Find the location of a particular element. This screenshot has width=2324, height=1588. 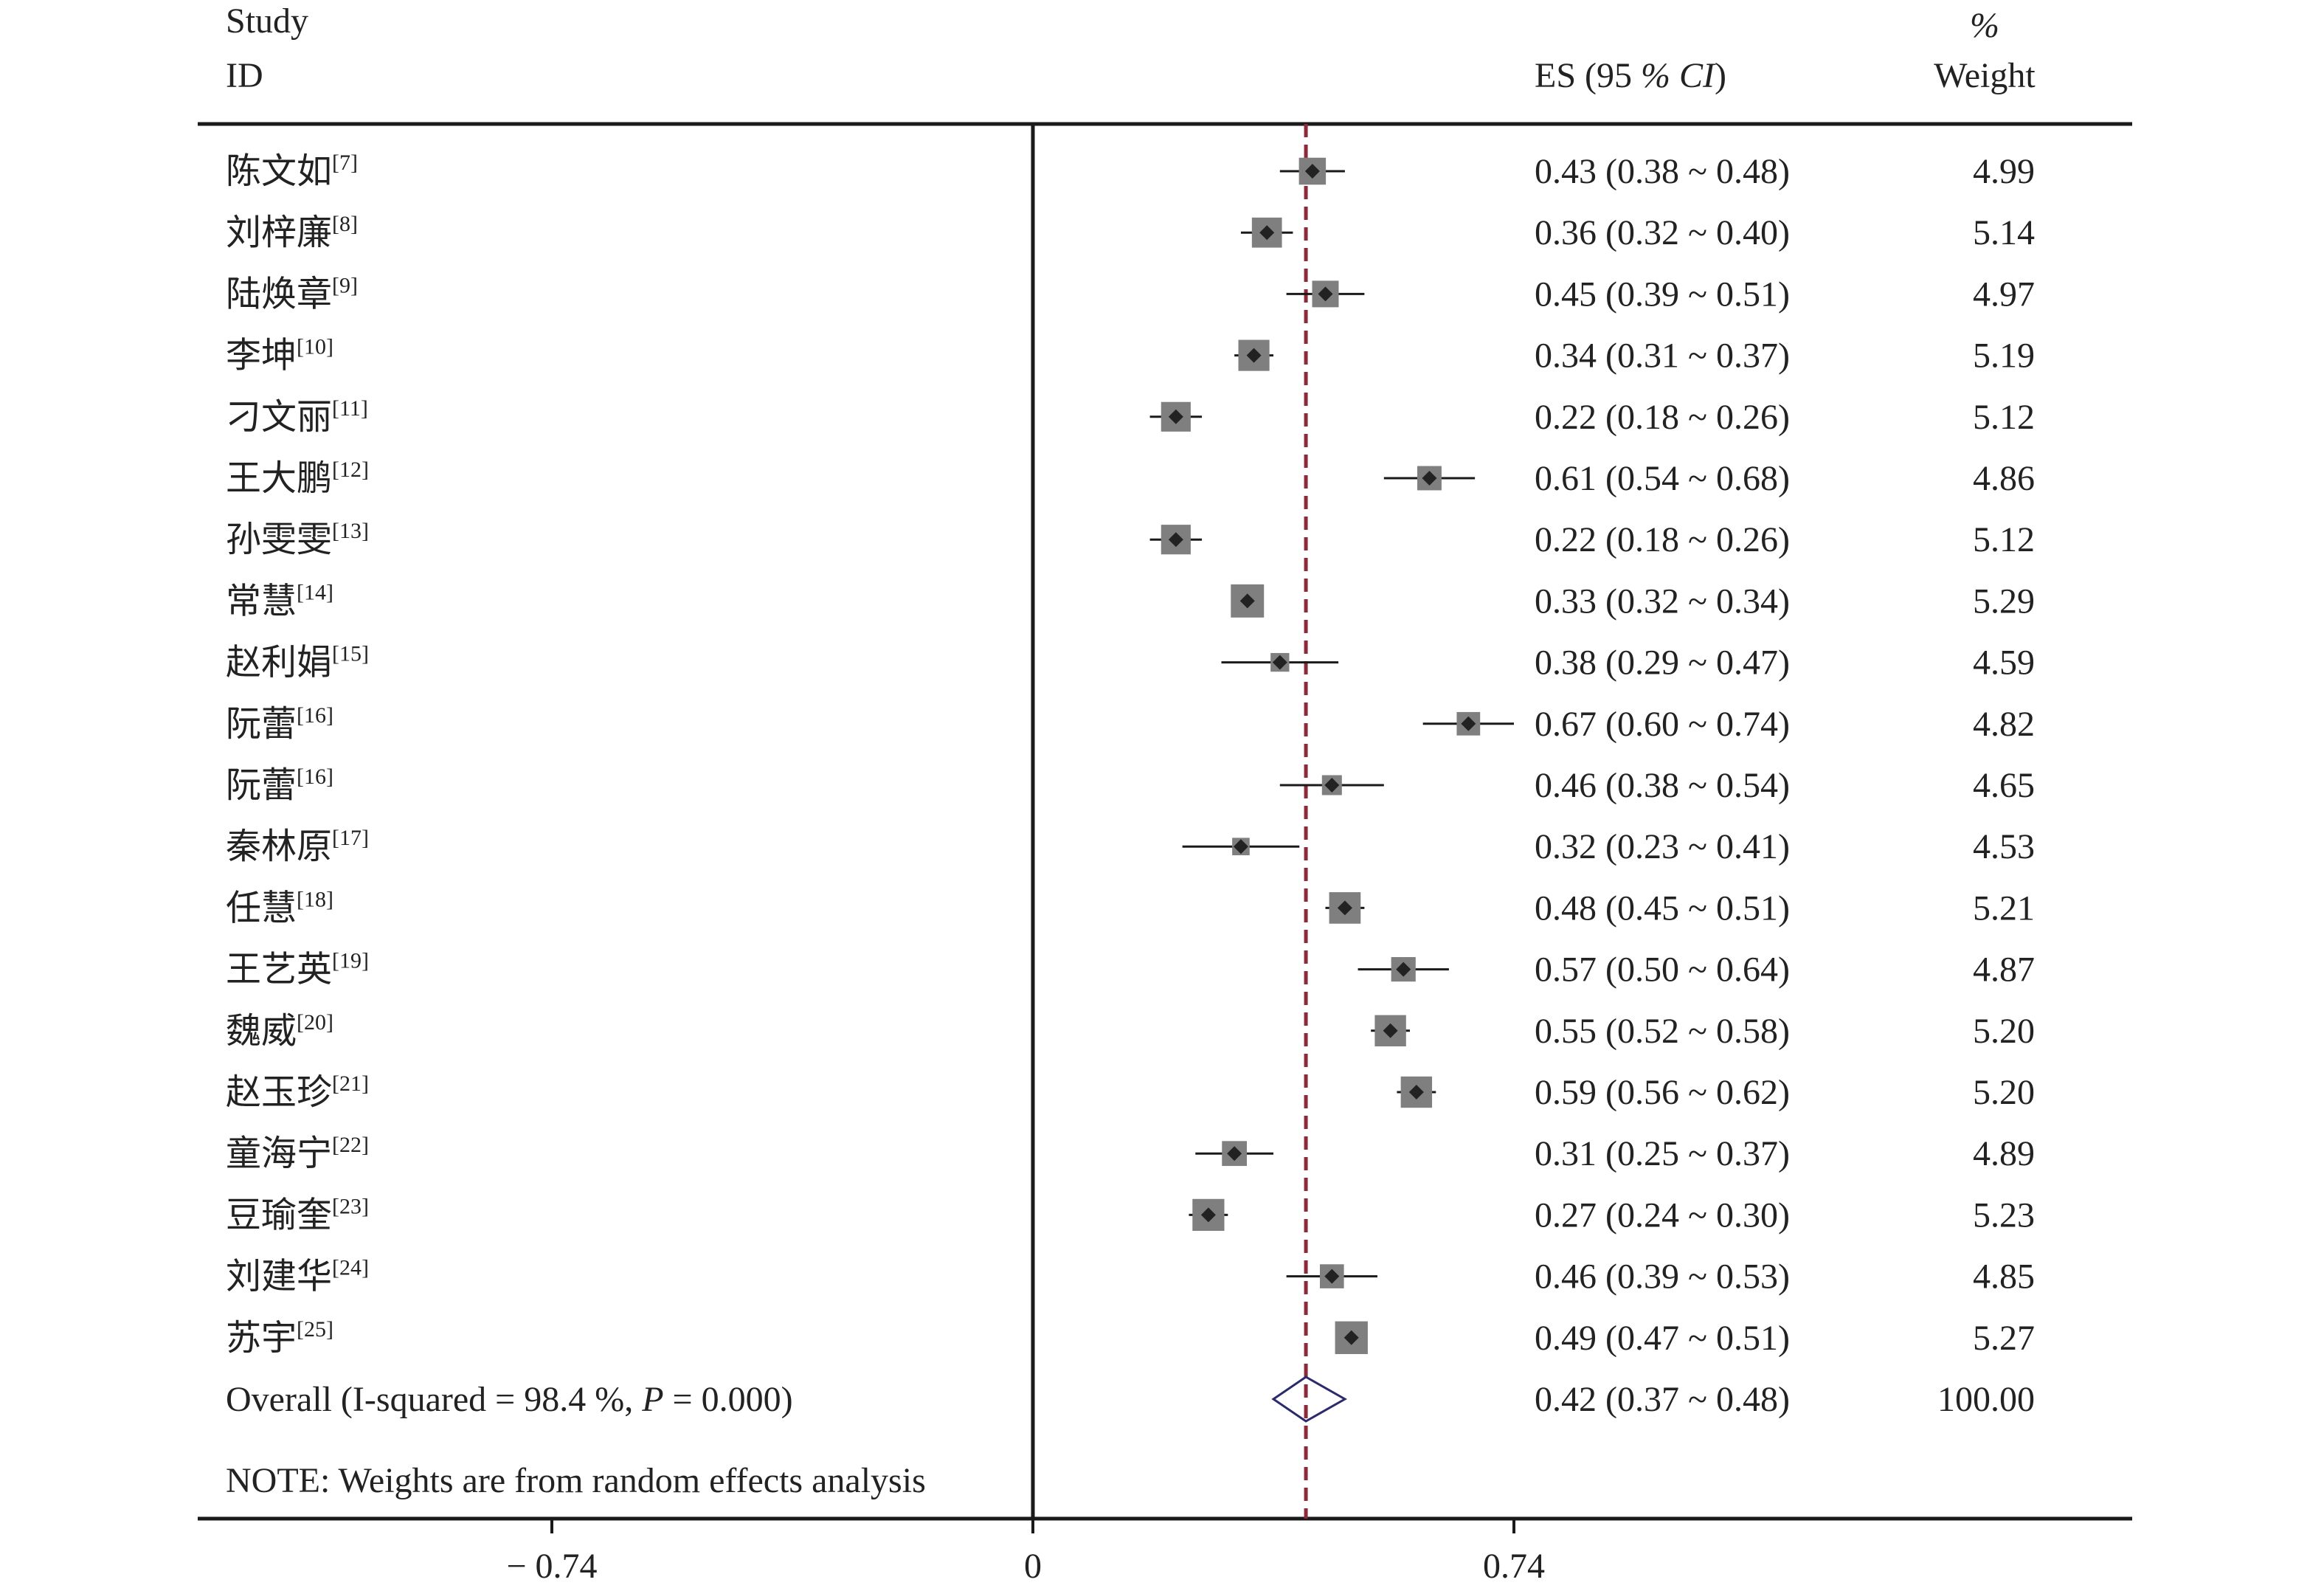

weight-text: 4.89 is located at coordinates (2004, 1153).